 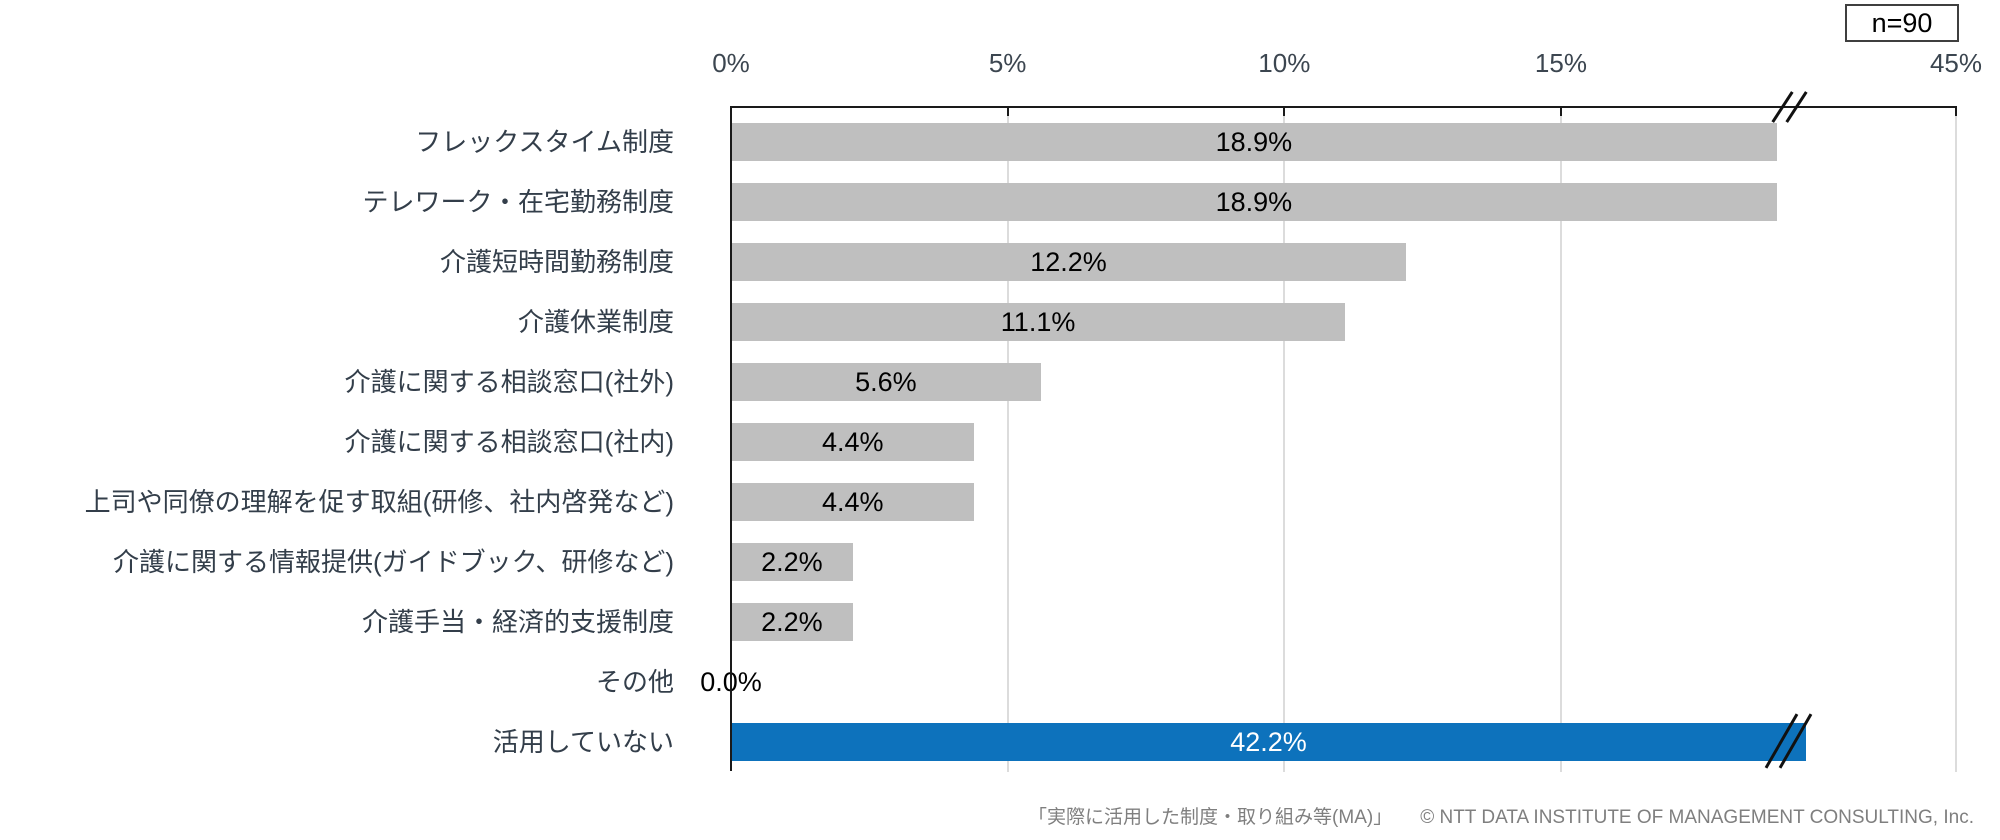 I want to click on category-label: テレワーク・在宅勤務制度, so click(x=518, y=202).